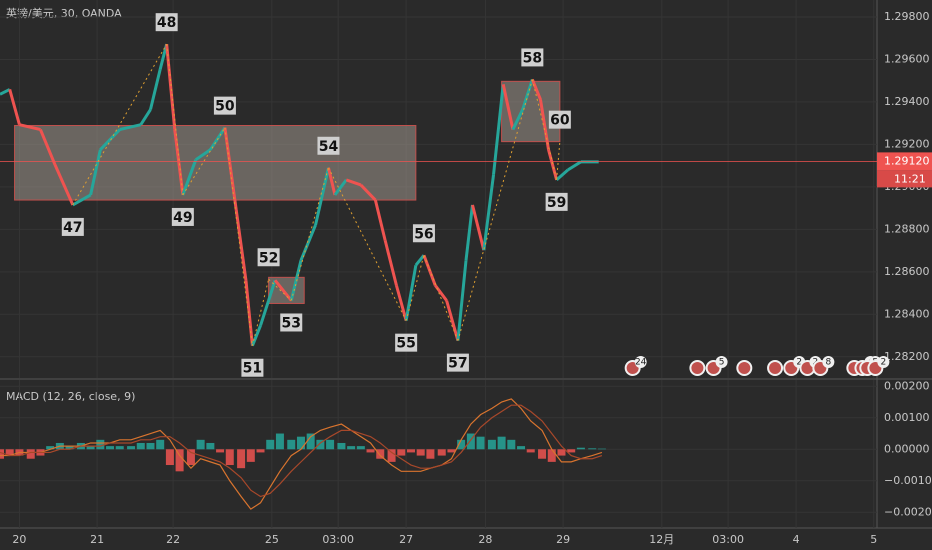 The width and height of the screenshot is (932, 550). What do you see at coordinates (97, 539) in the screenshot?
I see `x-tick-label: 21` at bounding box center [97, 539].